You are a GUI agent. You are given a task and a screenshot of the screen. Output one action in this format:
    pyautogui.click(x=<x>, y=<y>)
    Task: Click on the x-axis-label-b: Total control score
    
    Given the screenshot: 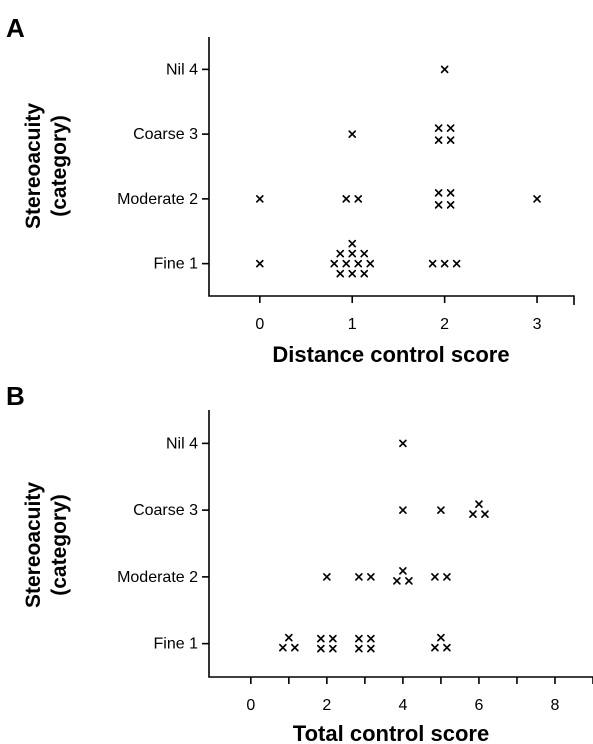 What is the action you would take?
    pyautogui.click(x=391, y=732)
    